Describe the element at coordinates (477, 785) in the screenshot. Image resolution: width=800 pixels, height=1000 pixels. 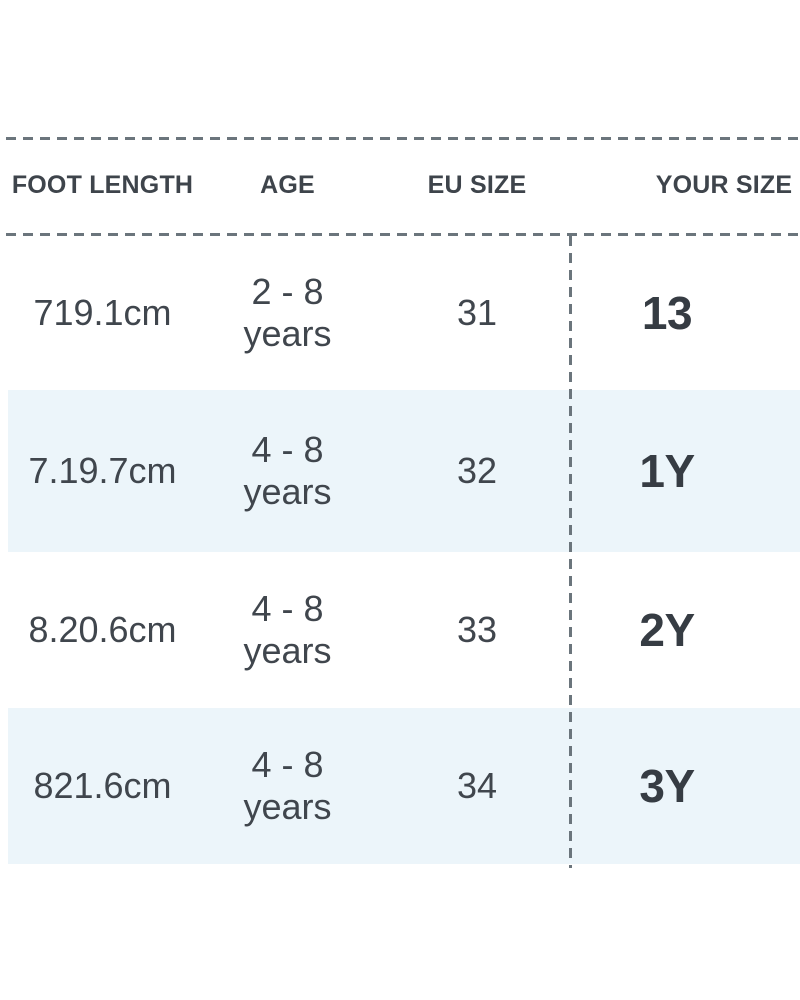
I see `cell-eu-size: 34` at that location.